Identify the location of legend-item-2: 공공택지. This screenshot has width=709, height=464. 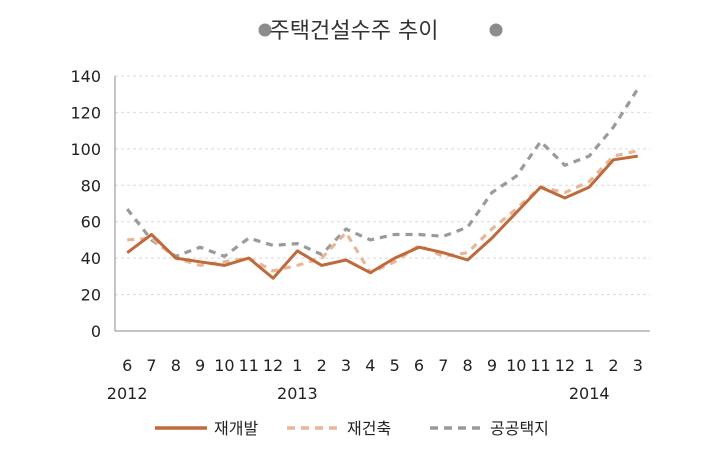
(489, 428).